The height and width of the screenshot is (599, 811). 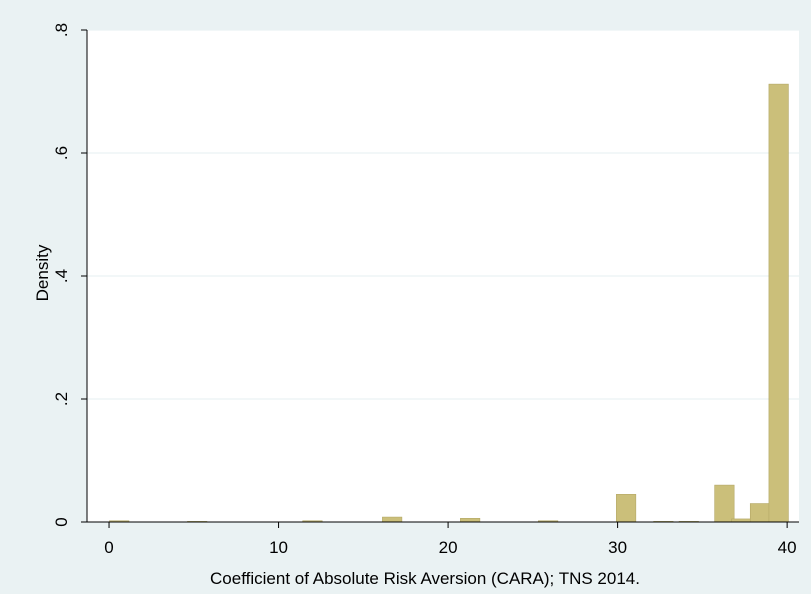 I want to click on x-tick-label: 0, so click(x=108, y=547).